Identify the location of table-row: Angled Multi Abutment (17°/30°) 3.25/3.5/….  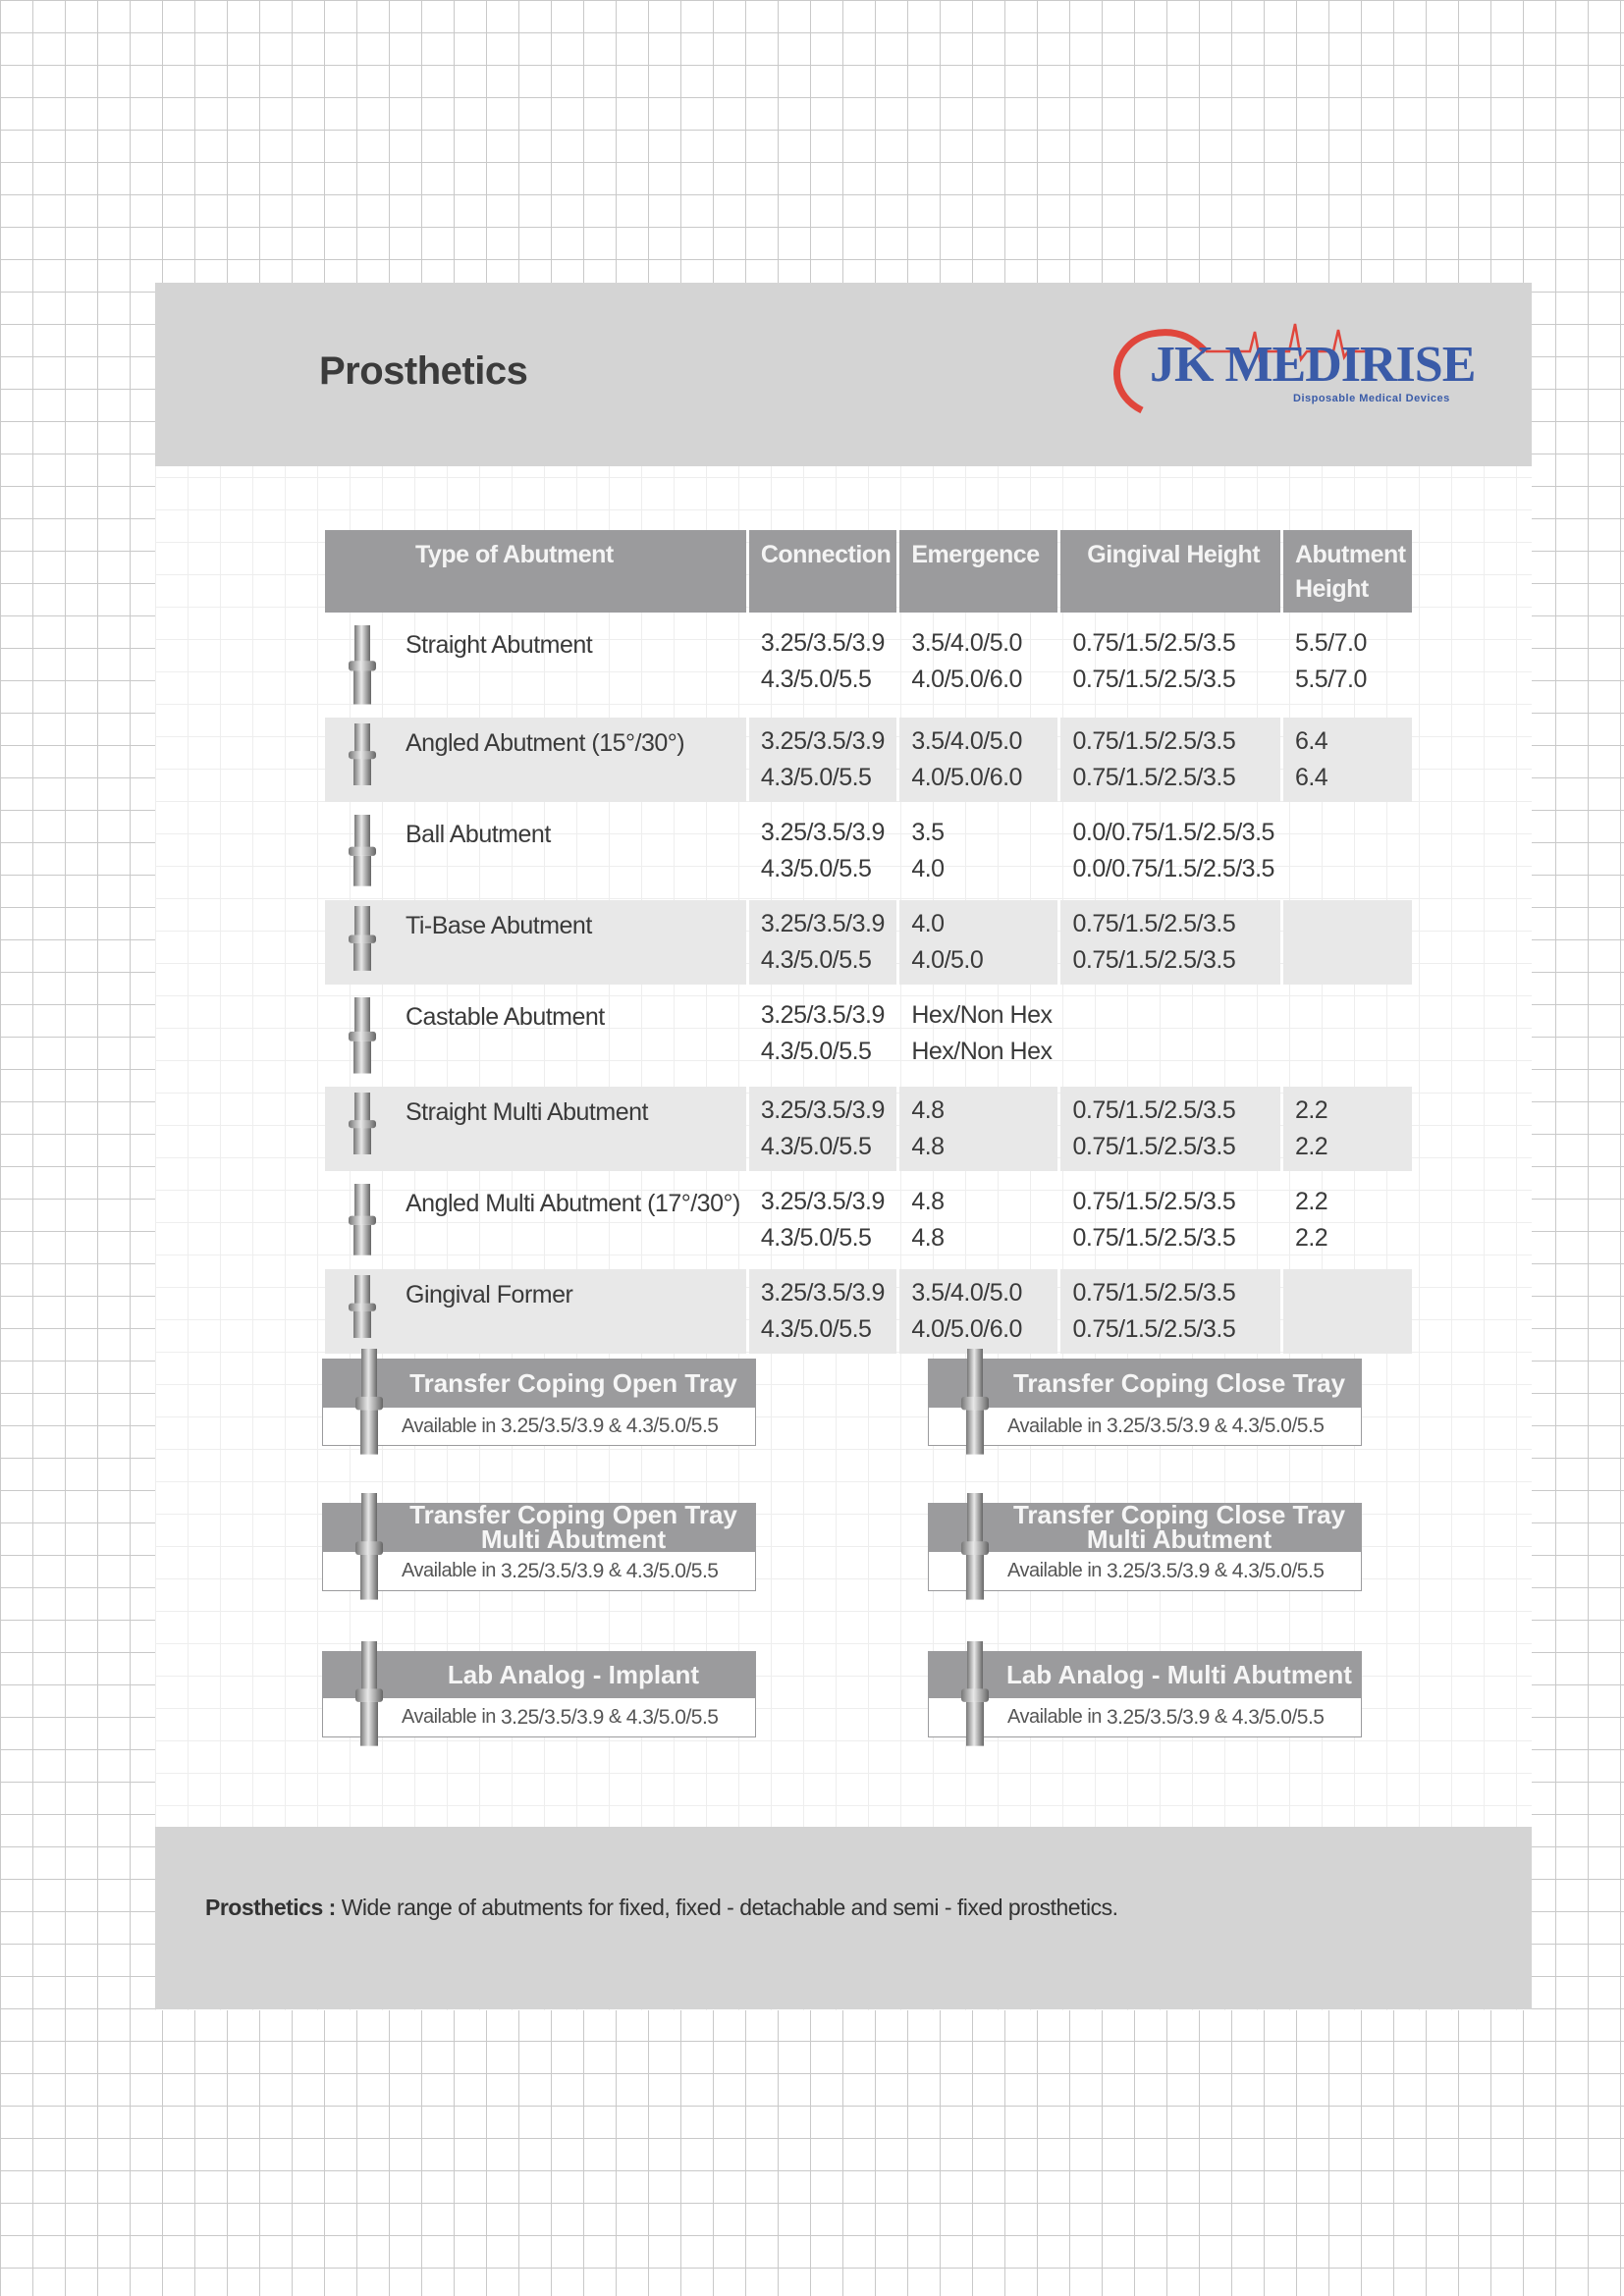
(868, 1220).